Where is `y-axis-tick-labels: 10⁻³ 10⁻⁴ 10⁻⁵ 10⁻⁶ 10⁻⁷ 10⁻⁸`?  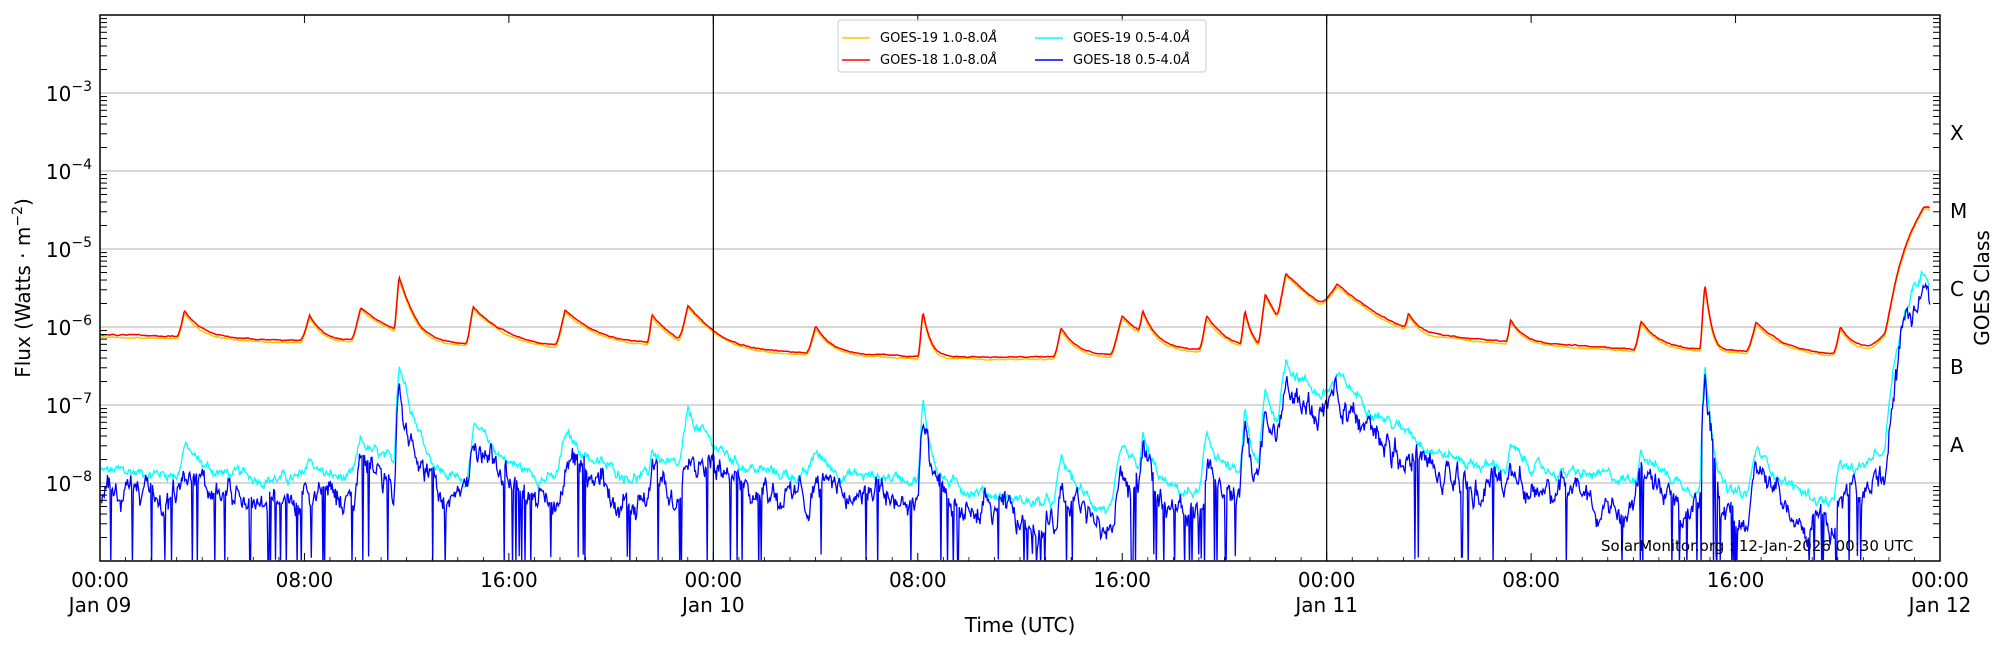 y-axis-tick-labels: 10⁻³ 10⁻⁴ 10⁻⁵ 10⁻⁶ 10⁻⁷ 10⁻⁸ is located at coordinates (69, 287).